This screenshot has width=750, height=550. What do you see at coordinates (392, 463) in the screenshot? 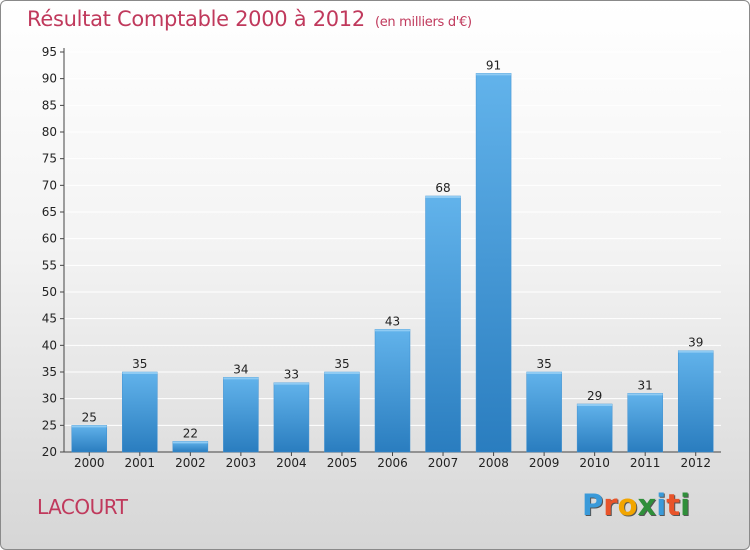
I see `x-tick-label: 2006` at bounding box center [392, 463].